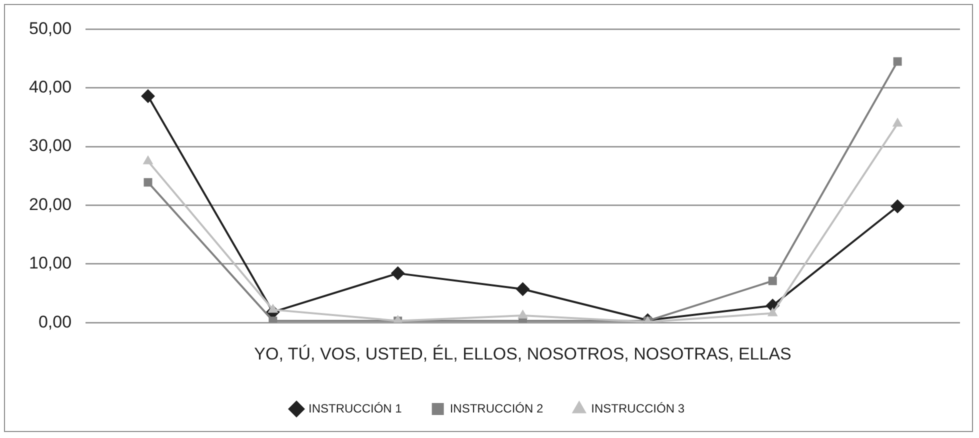 This screenshot has height=438, width=979. I want to click on y-tick-label: 40,00, so click(50, 87).